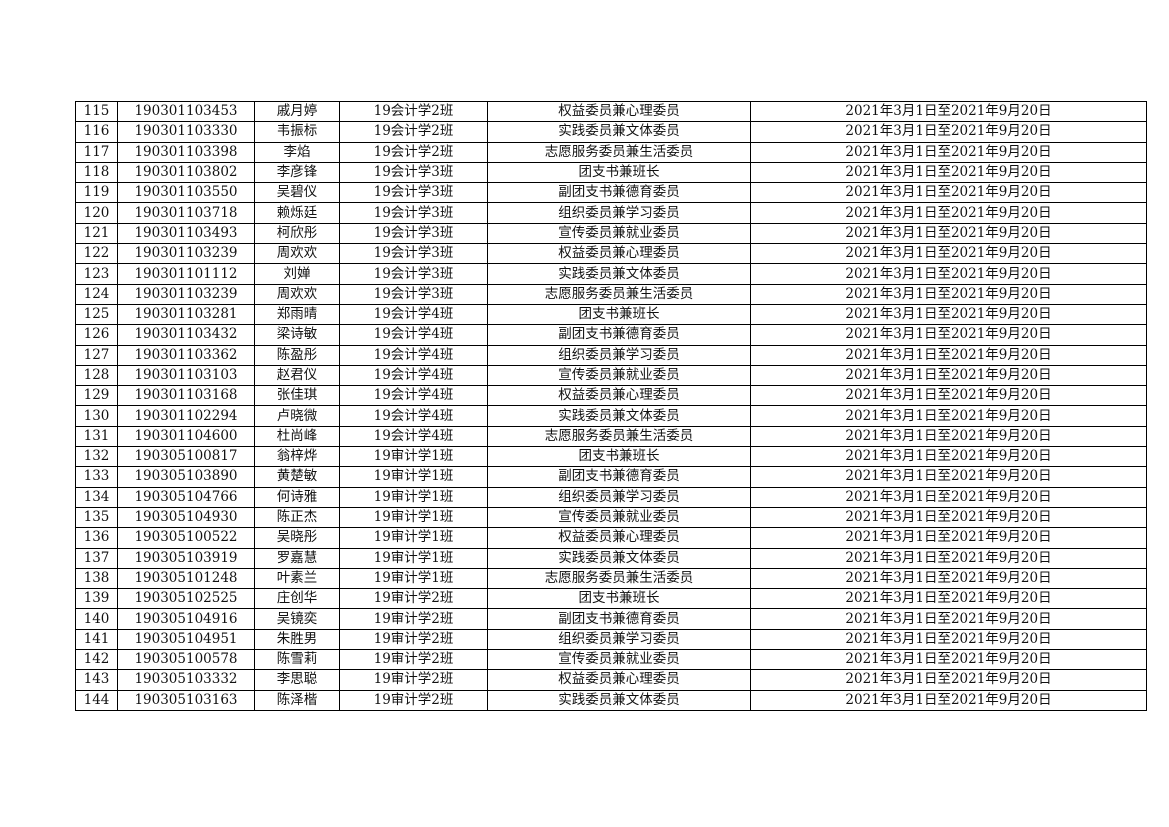 The width and height of the screenshot is (1169, 827). I want to click on row-number-cell: 135, so click(96, 517).